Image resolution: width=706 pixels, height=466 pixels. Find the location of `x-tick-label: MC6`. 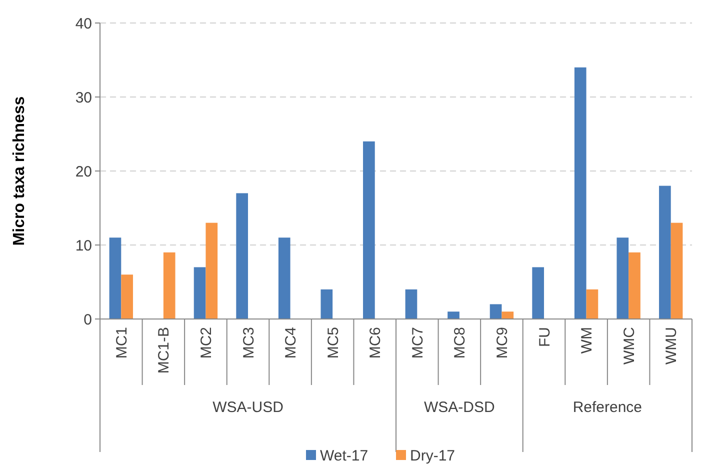

x-tick-label: MC6 is located at coordinates (375, 343).